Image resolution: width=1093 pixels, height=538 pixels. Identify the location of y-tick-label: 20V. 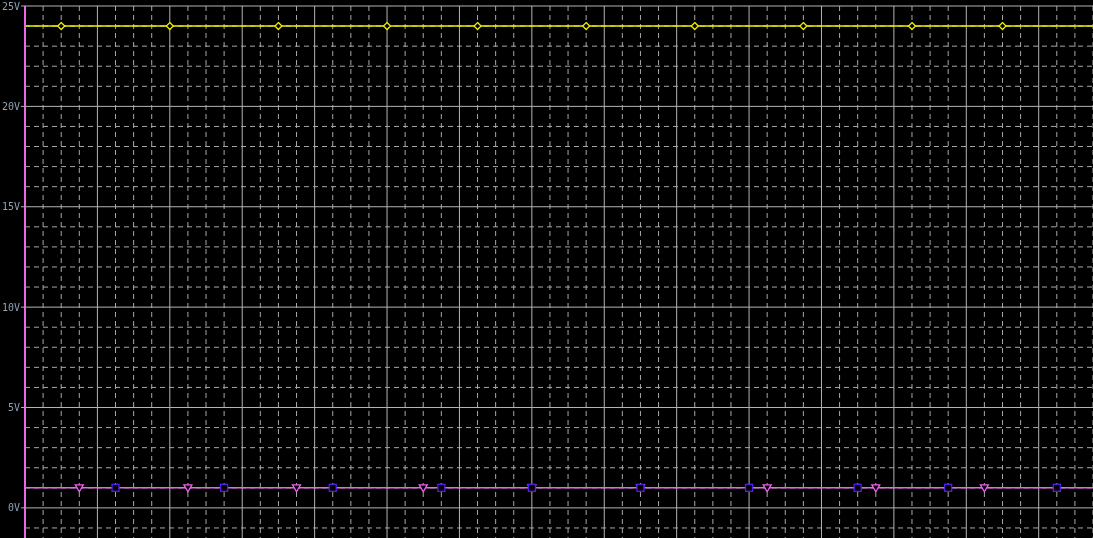
(10, 106).